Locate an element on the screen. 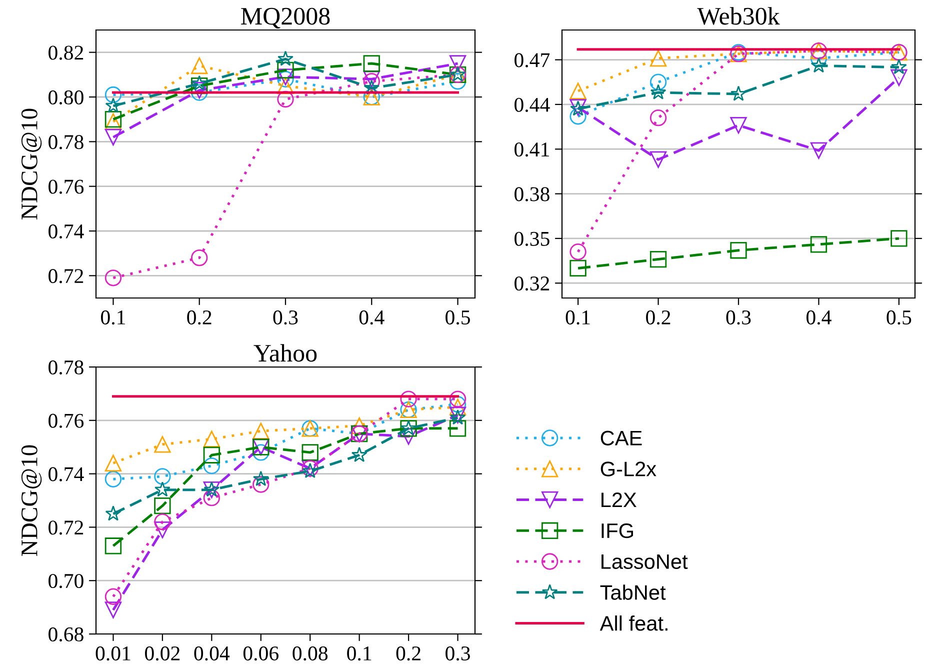 This screenshot has width=936, height=667. y-tick-label: 0.80 is located at coordinates (66, 97).